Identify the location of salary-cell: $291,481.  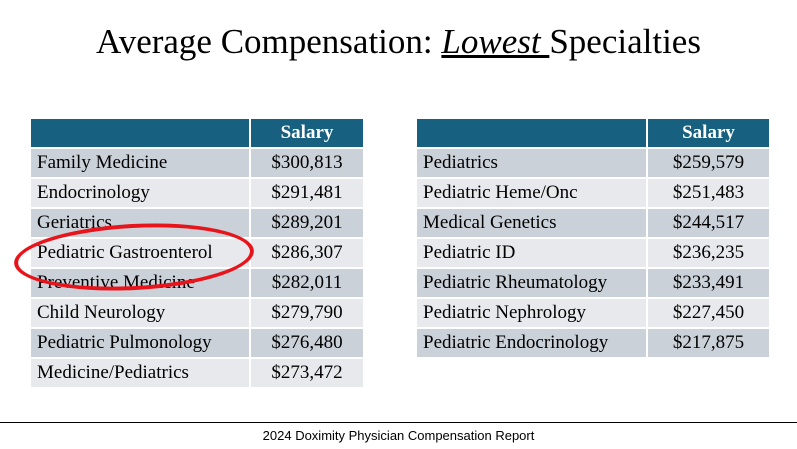
(307, 193).